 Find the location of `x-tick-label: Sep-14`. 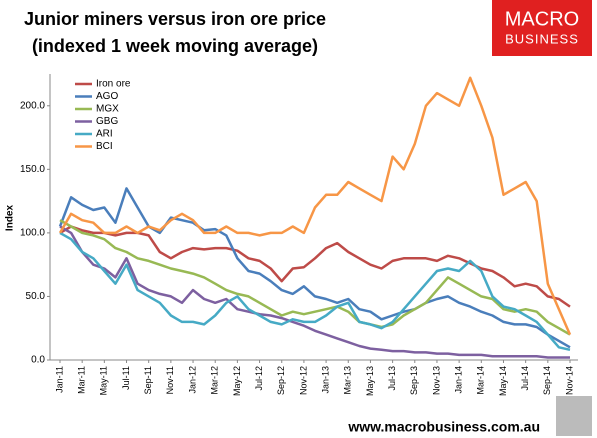

x-tick-label: Sep-14 is located at coordinates (547, 380).